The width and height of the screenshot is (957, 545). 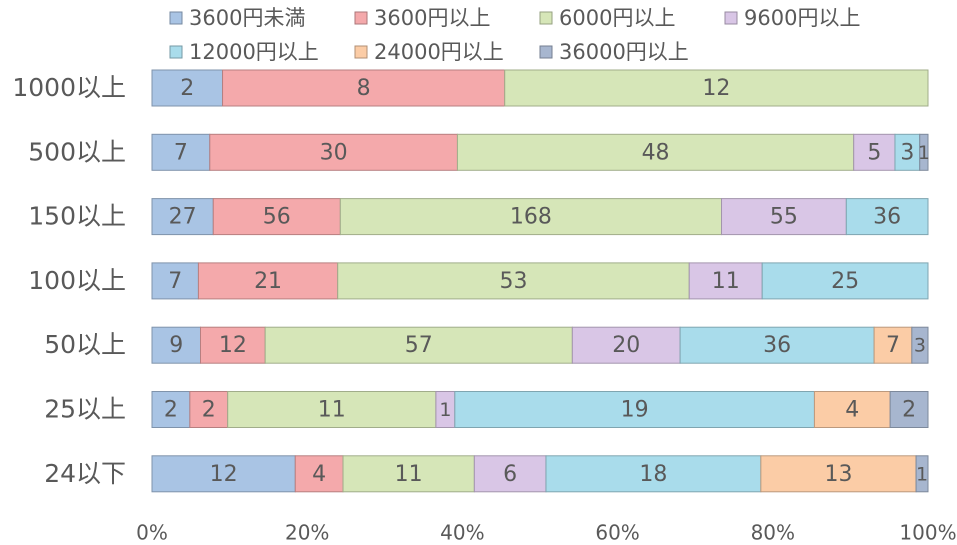 I want to click on data-label: 5, so click(x=874, y=152).